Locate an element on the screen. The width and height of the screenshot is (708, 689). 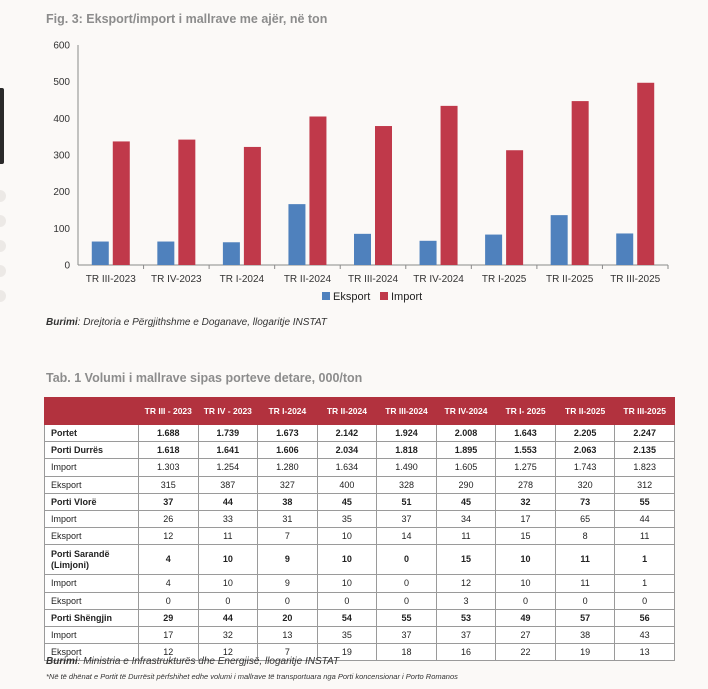
table-row: Import 17 32 13 35 37 37 27 38 43 is located at coordinates (359, 635).